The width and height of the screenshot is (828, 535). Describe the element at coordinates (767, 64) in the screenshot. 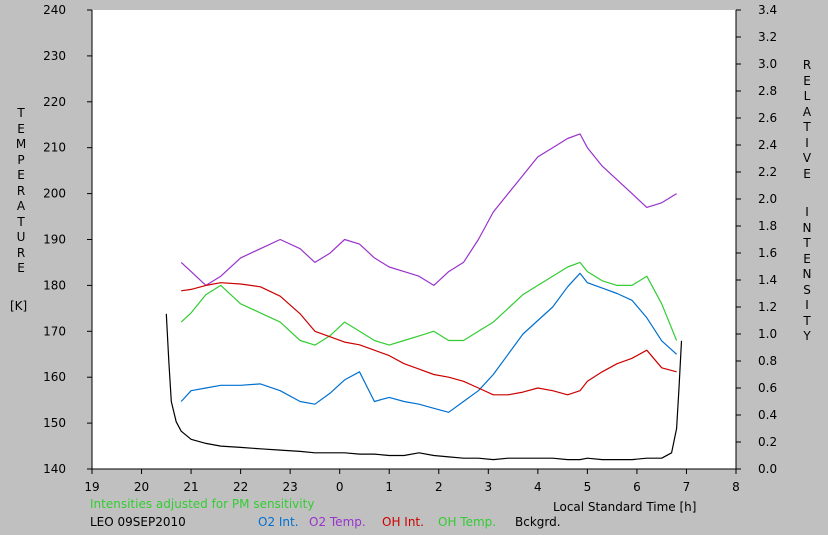

I see `right-tick-label: 3.0` at that location.